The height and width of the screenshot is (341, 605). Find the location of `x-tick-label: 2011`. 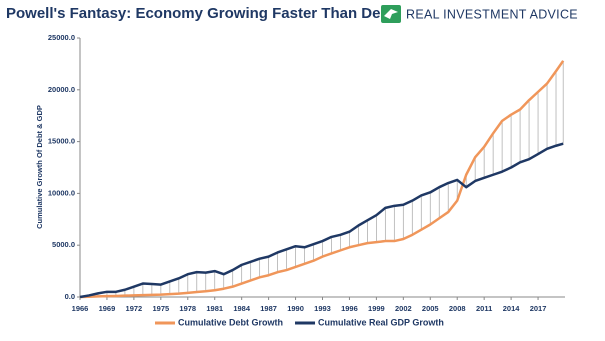

x-tick-label: 2011 is located at coordinates (484, 308).